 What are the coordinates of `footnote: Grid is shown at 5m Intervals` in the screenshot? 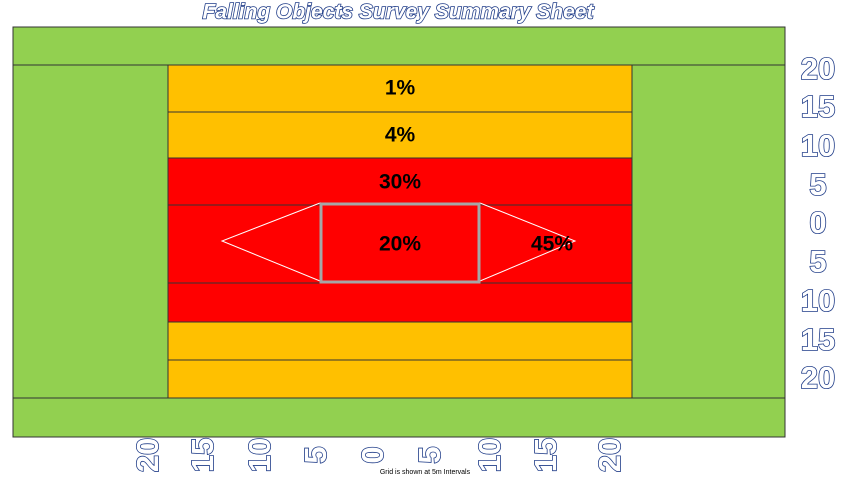 It's located at (425, 472).